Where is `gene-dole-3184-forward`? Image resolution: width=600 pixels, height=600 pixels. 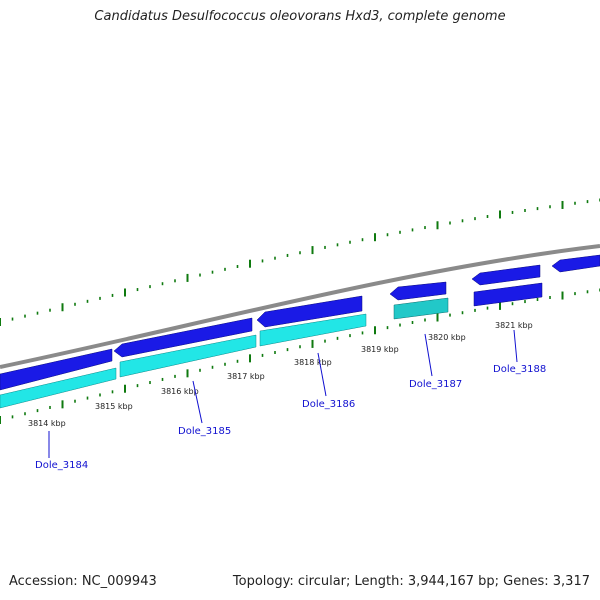
gene-dole-3184-forward is located at coordinates (56, 369).